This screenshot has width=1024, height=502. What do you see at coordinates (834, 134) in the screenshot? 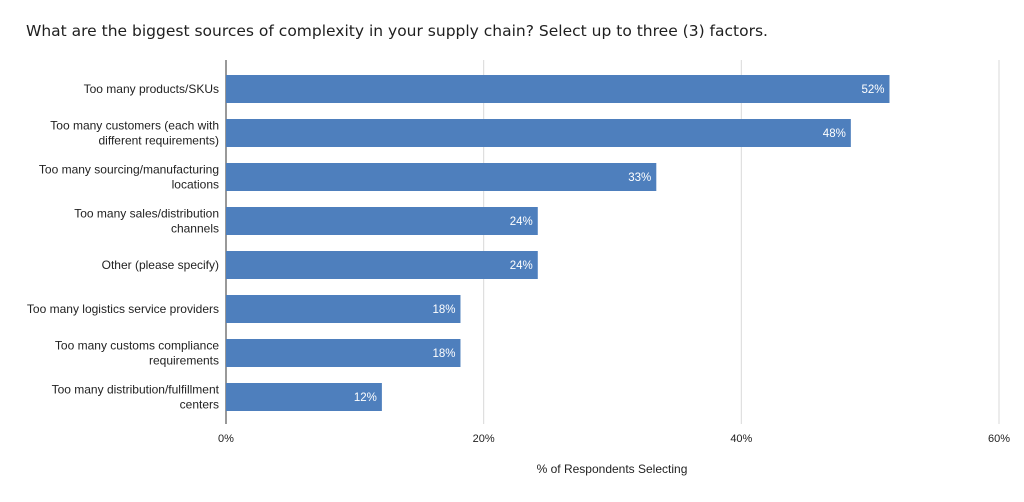
I see `data-label: 48%` at bounding box center [834, 134].